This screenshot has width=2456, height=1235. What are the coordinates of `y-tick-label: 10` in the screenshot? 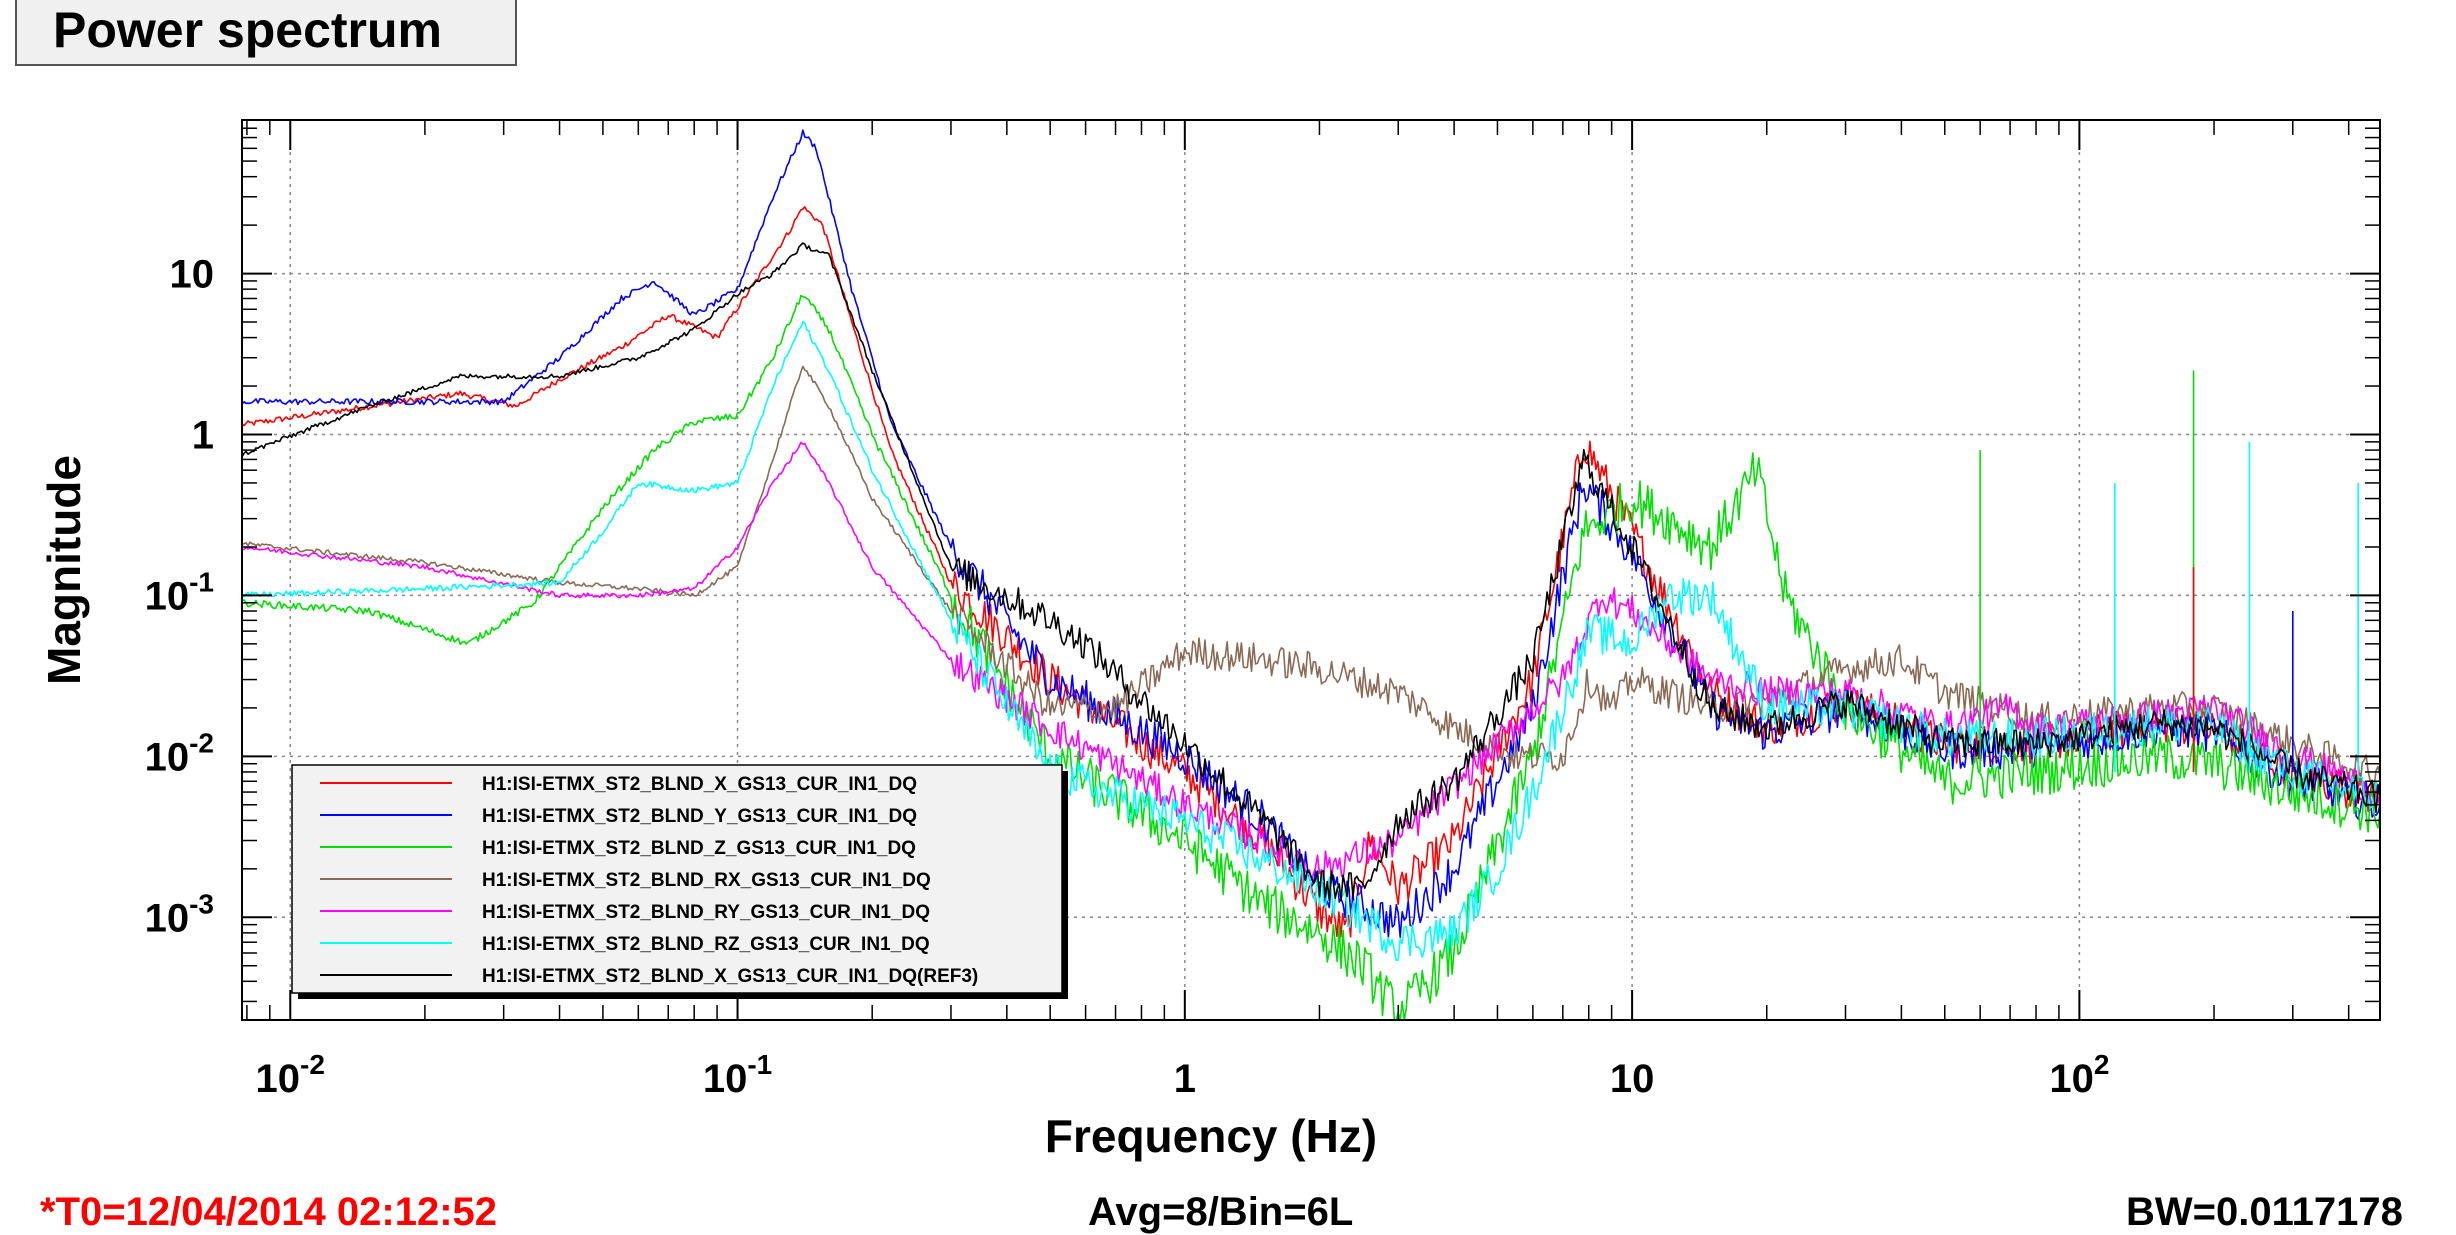 It's located at (192, 275).